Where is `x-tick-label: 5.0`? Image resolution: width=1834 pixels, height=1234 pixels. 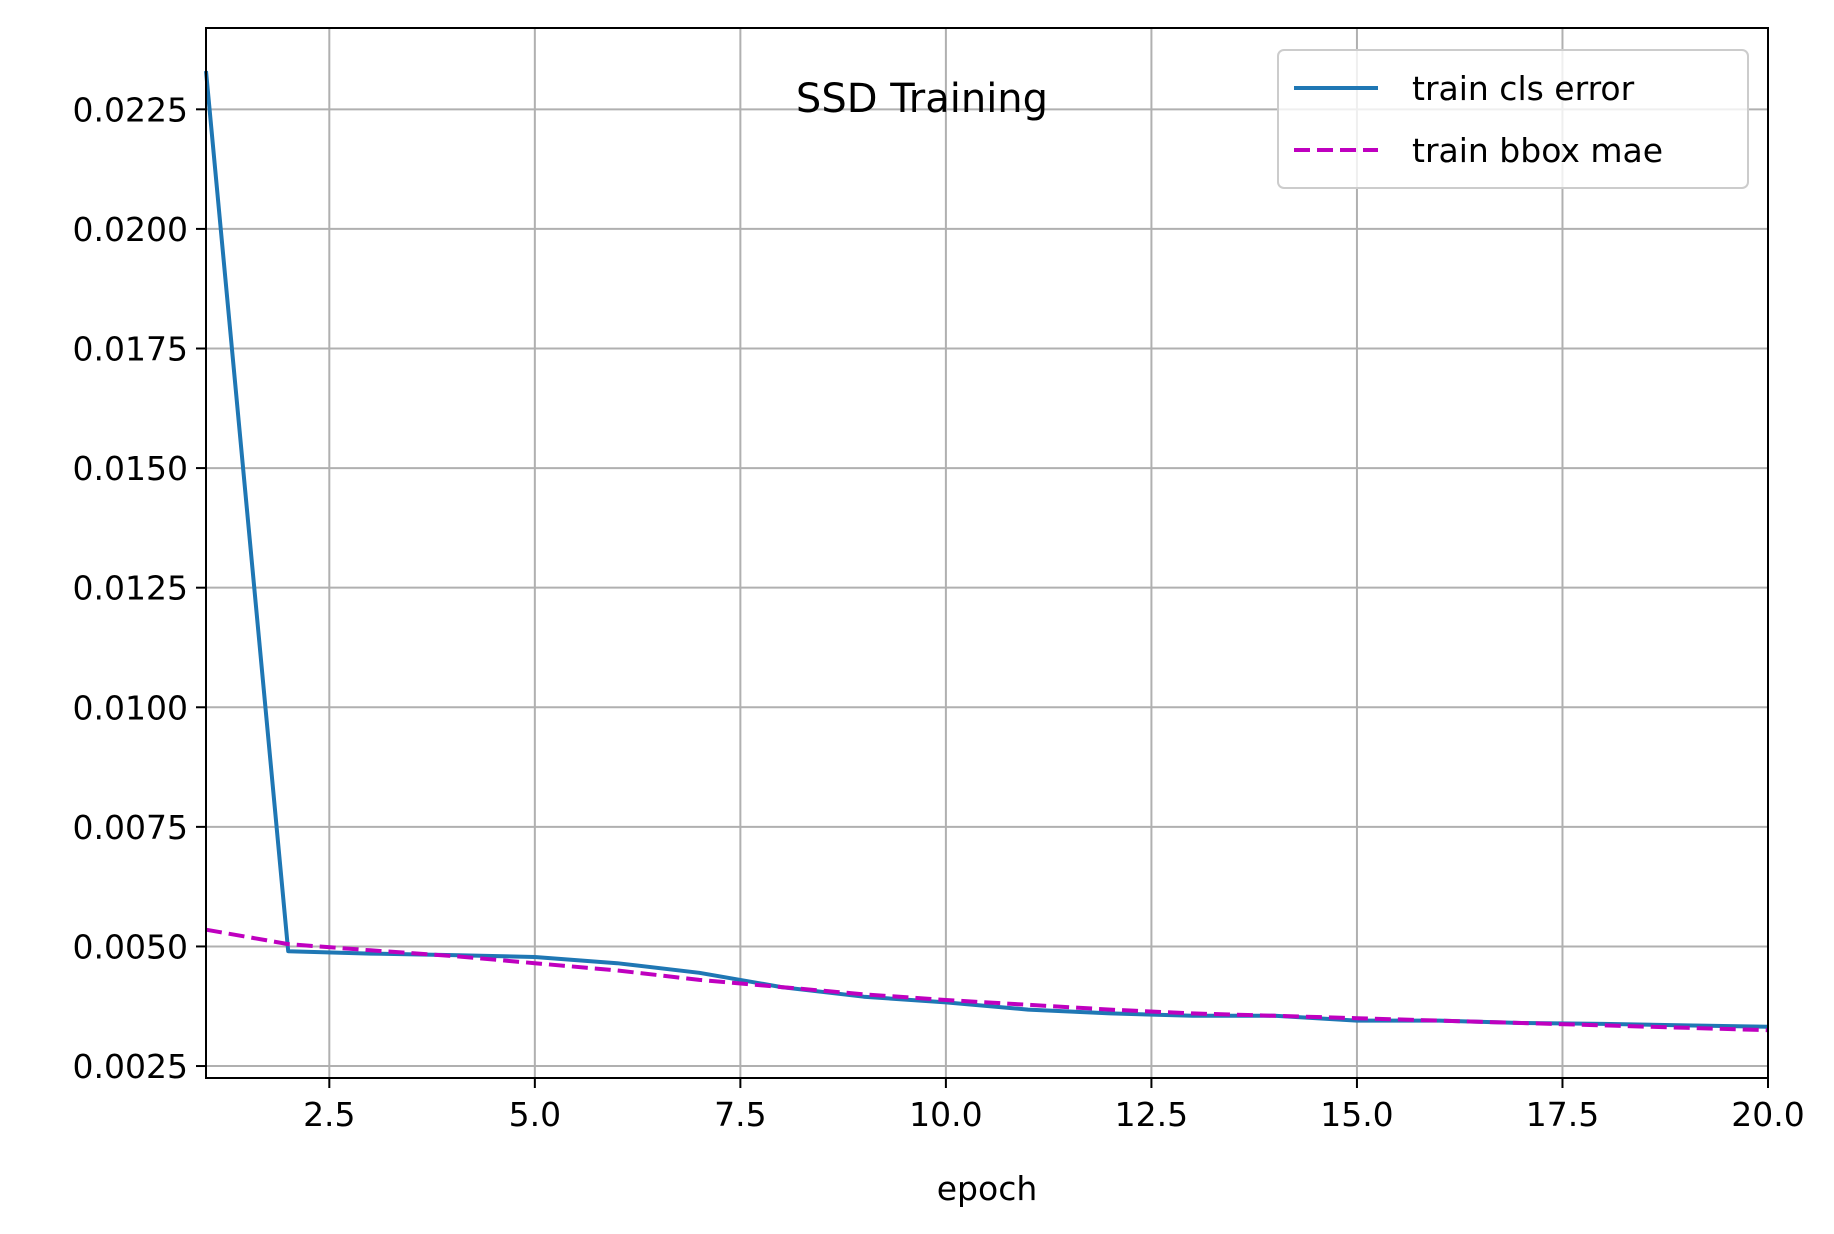 x-tick-label: 5.0 is located at coordinates (535, 1114).